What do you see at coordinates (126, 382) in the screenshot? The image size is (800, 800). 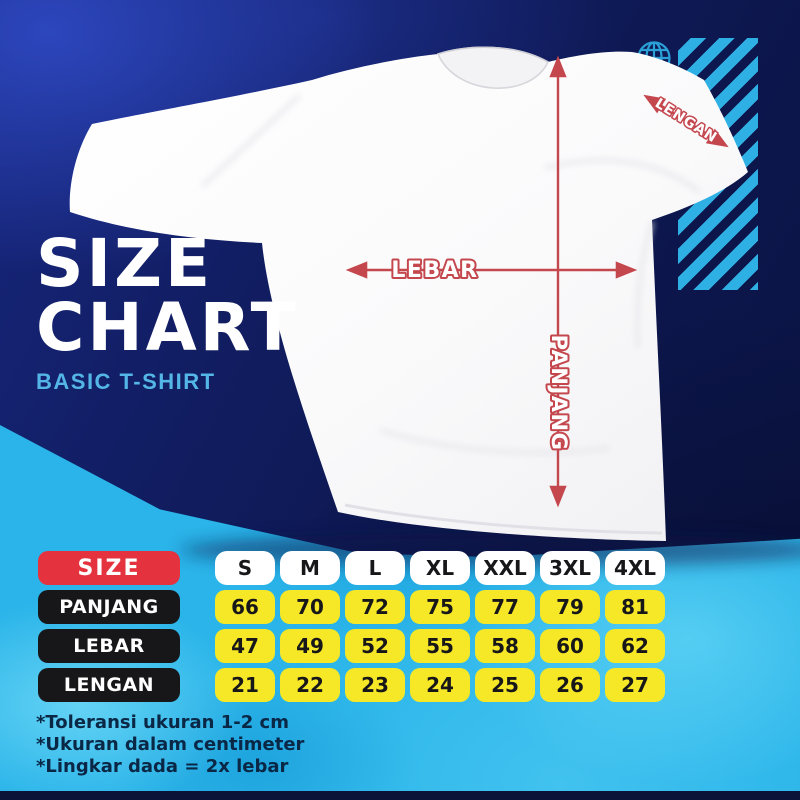 I see `page-subtitle: BASIC T-SHIRT` at bounding box center [126, 382].